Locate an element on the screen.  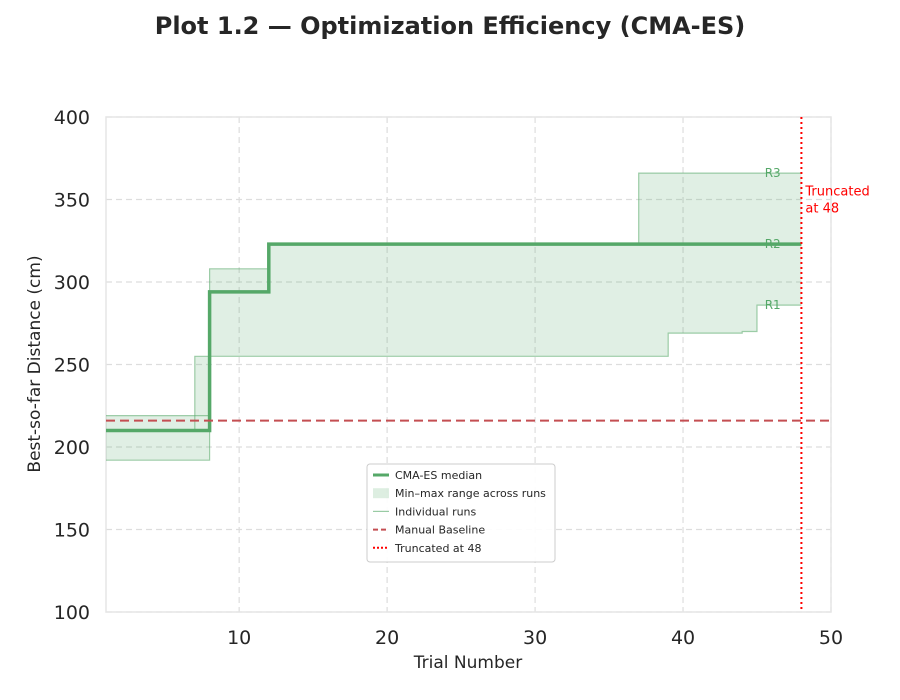
y-tick-label: 300 is located at coordinates (72, 283).